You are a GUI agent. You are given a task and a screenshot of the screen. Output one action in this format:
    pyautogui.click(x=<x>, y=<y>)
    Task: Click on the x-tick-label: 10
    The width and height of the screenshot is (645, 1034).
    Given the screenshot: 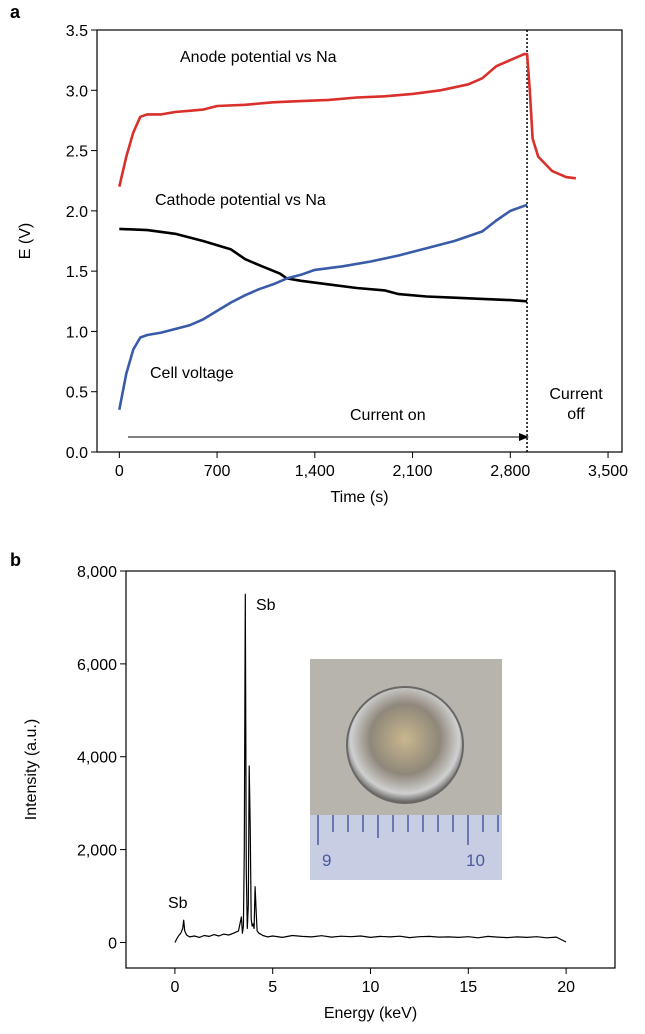 What is the action you would take?
    pyautogui.click(x=371, y=987)
    